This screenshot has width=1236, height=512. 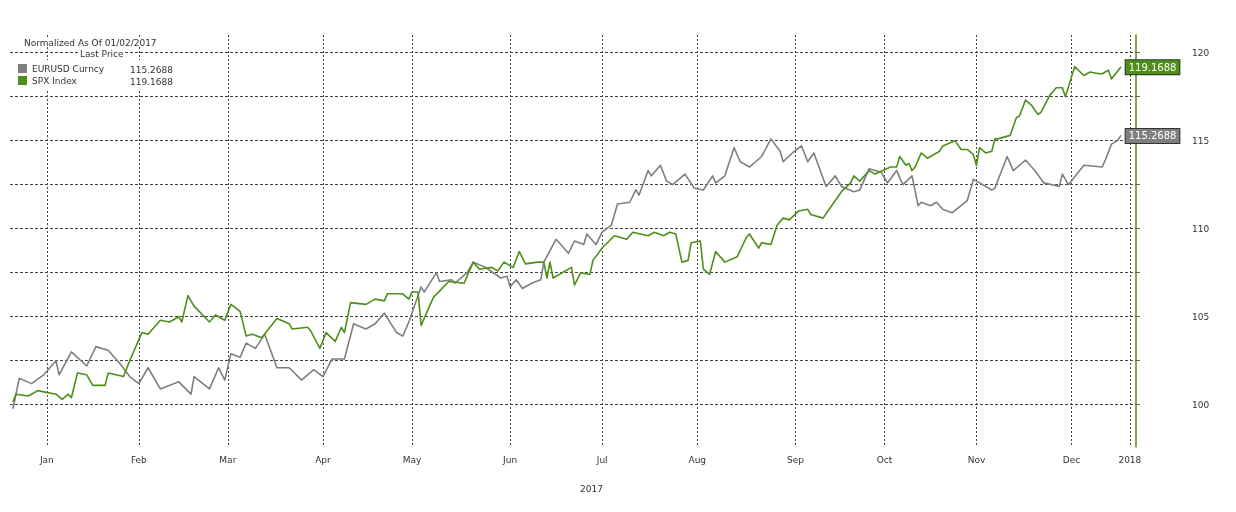 I want to click on y-tick-label: 120, so click(x=1201, y=52).